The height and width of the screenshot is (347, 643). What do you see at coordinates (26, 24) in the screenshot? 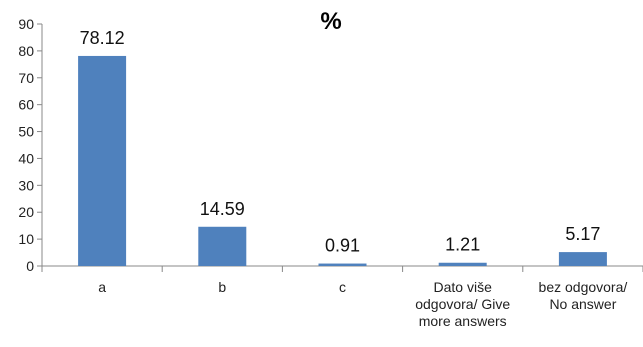
I see `y-tick-label: 90` at bounding box center [26, 24].